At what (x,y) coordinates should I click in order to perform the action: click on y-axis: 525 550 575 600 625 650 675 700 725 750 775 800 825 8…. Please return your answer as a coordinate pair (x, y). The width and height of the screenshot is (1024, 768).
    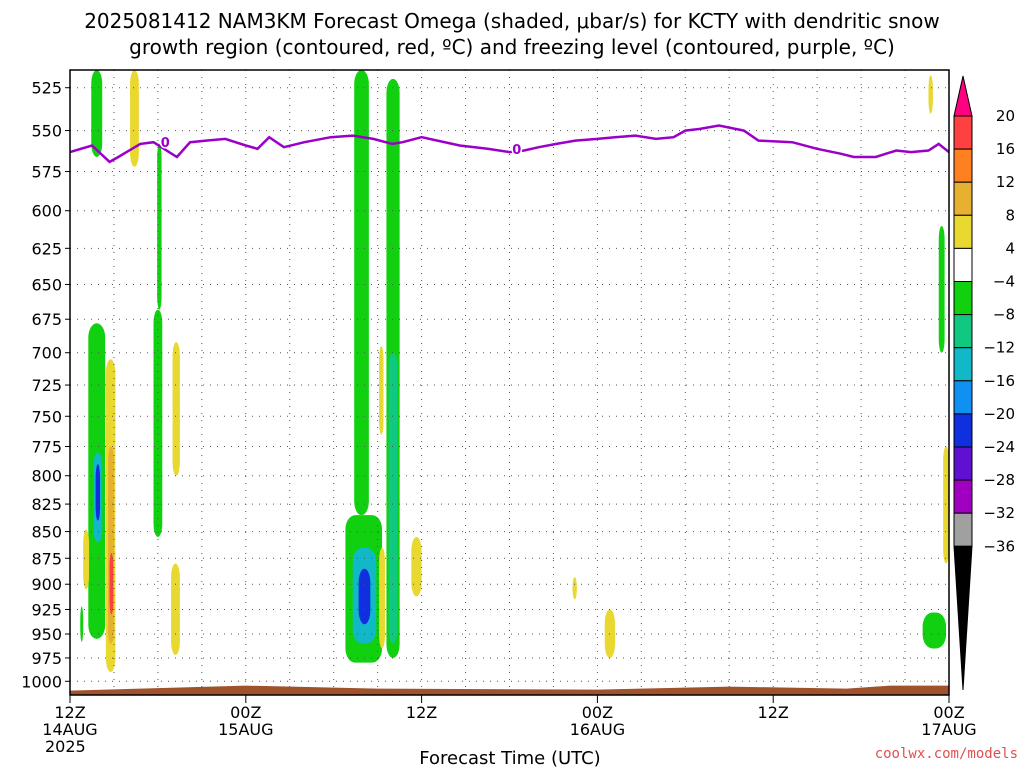
    Looking at the image, I should click on (45, 385).